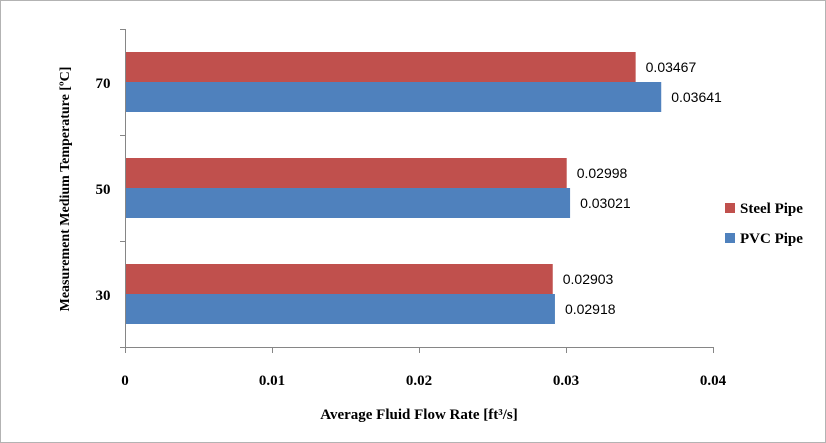  I want to click on legend-label-pvc-pipe: PVC Pipe, so click(771, 239).